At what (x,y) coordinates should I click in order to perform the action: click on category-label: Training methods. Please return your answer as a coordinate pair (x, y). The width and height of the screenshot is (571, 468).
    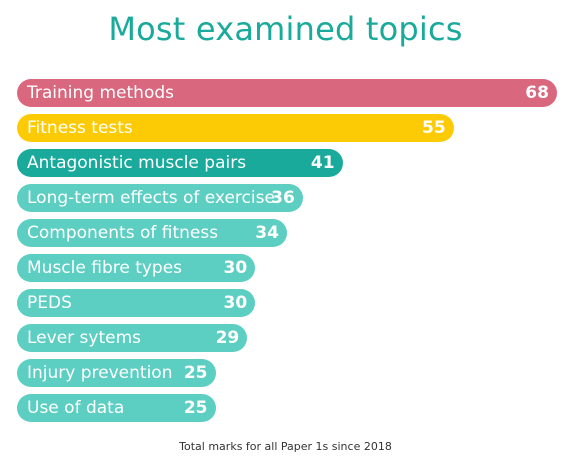
    Looking at the image, I should click on (100, 93).